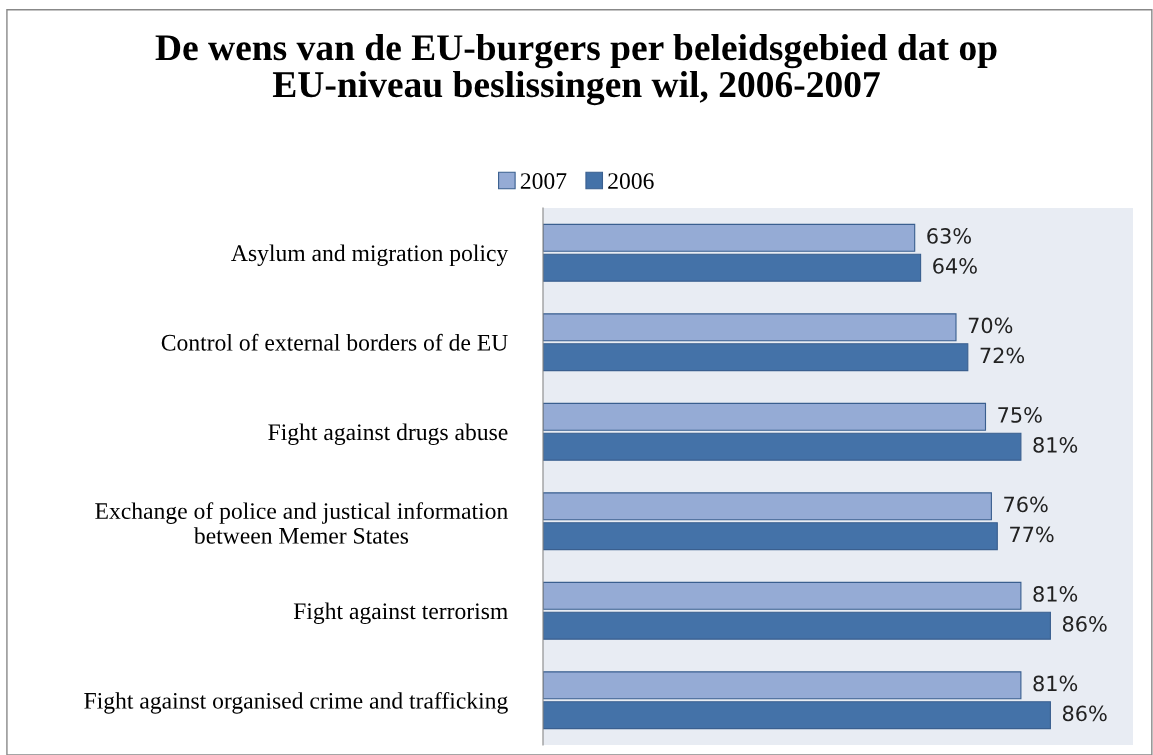  I want to click on data-label: 70%, so click(990, 325).